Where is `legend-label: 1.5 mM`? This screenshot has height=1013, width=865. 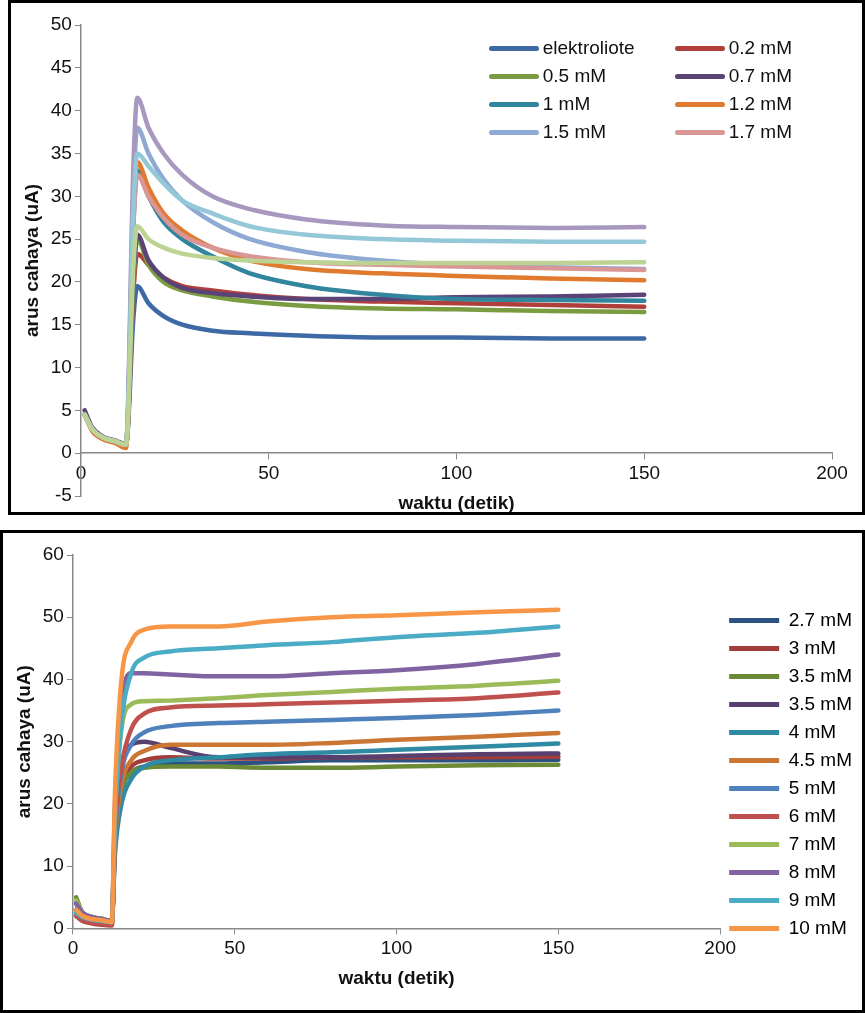 legend-label: 1.5 mM is located at coordinates (574, 132).